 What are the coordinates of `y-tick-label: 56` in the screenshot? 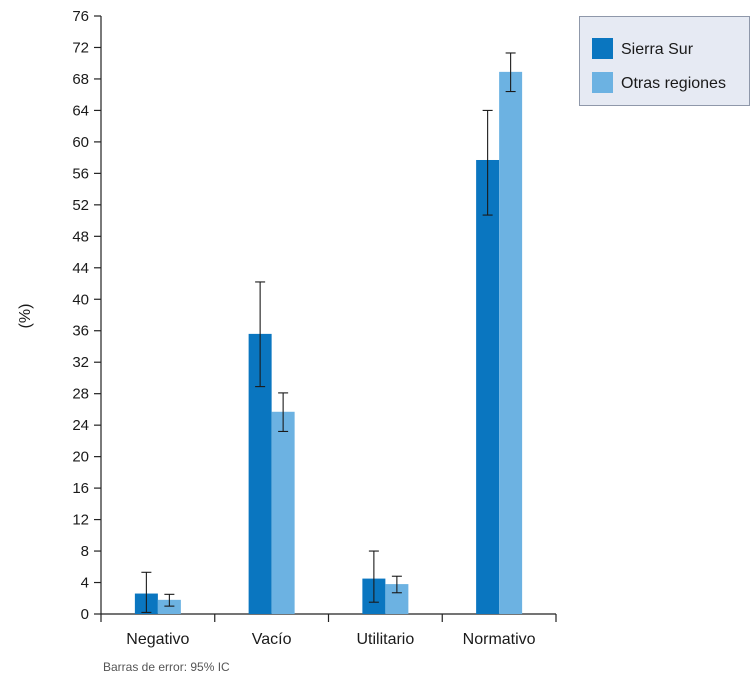 It's located at (80, 173).